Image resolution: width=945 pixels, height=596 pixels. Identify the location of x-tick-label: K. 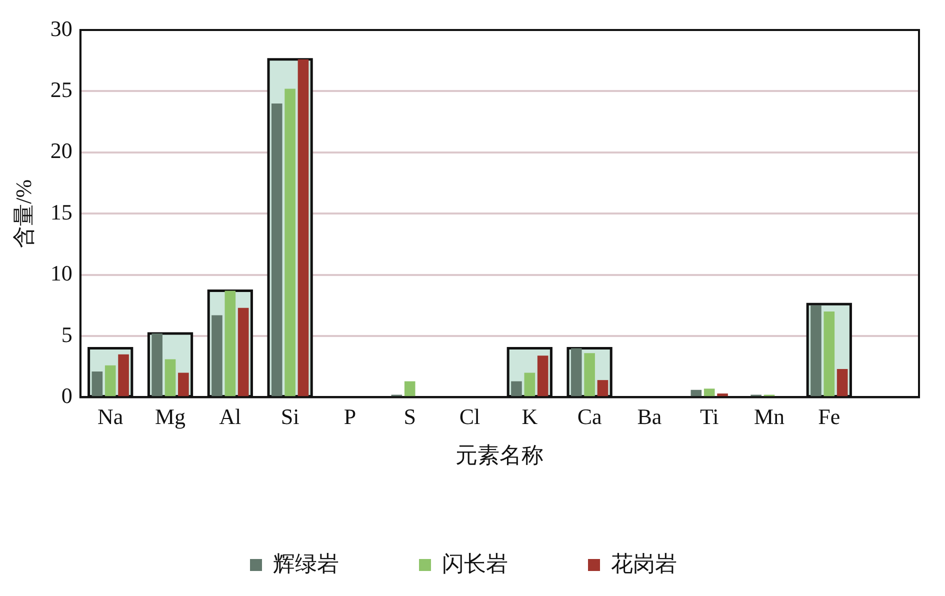
(530, 417).